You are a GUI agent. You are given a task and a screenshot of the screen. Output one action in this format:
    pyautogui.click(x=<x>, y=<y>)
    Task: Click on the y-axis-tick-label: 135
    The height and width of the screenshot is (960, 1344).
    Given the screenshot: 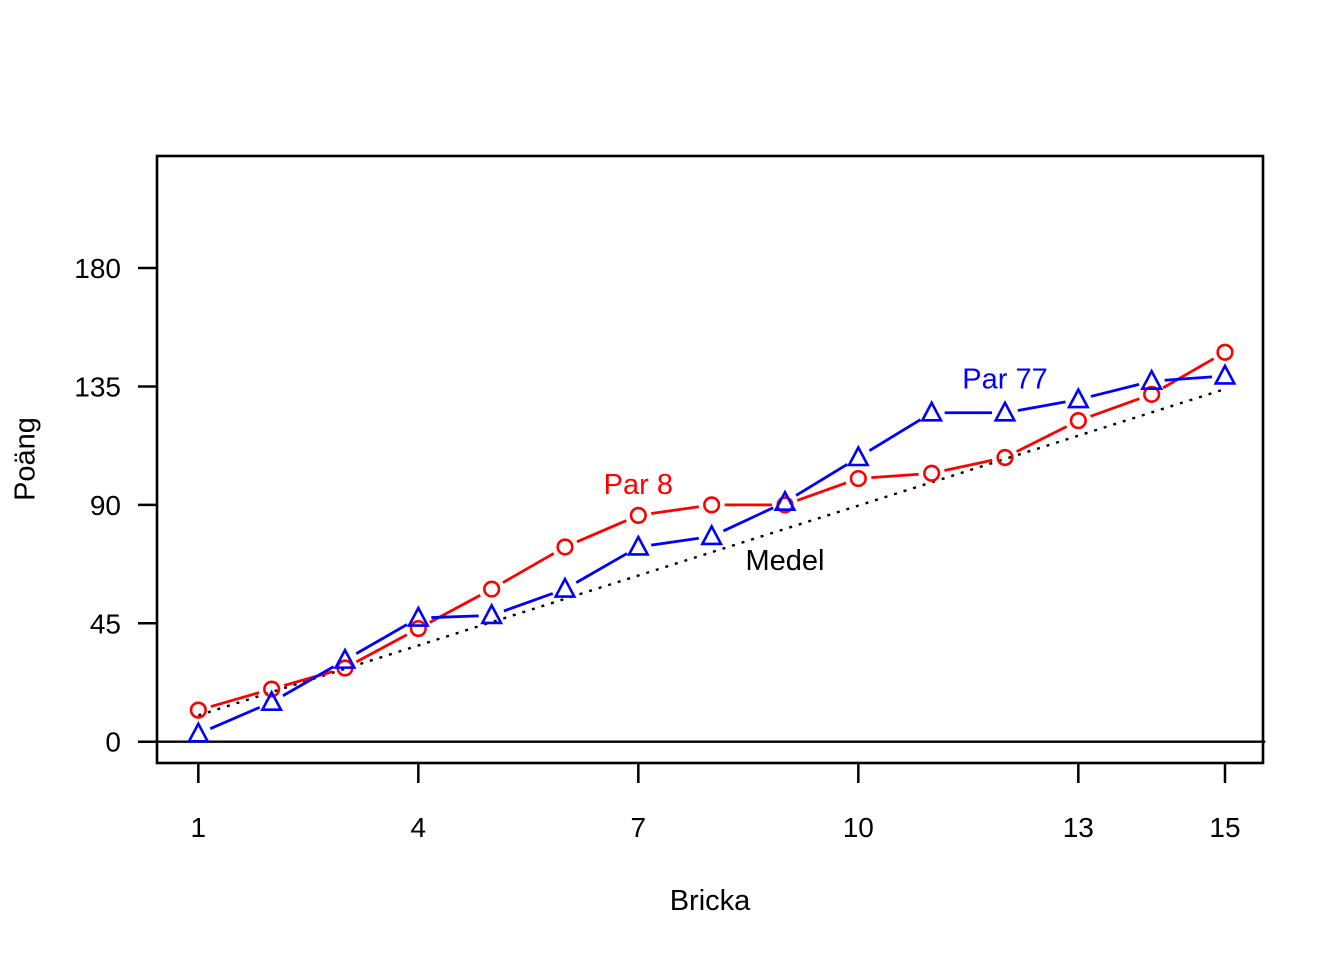 What is the action you would take?
    pyautogui.click(x=97, y=386)
    